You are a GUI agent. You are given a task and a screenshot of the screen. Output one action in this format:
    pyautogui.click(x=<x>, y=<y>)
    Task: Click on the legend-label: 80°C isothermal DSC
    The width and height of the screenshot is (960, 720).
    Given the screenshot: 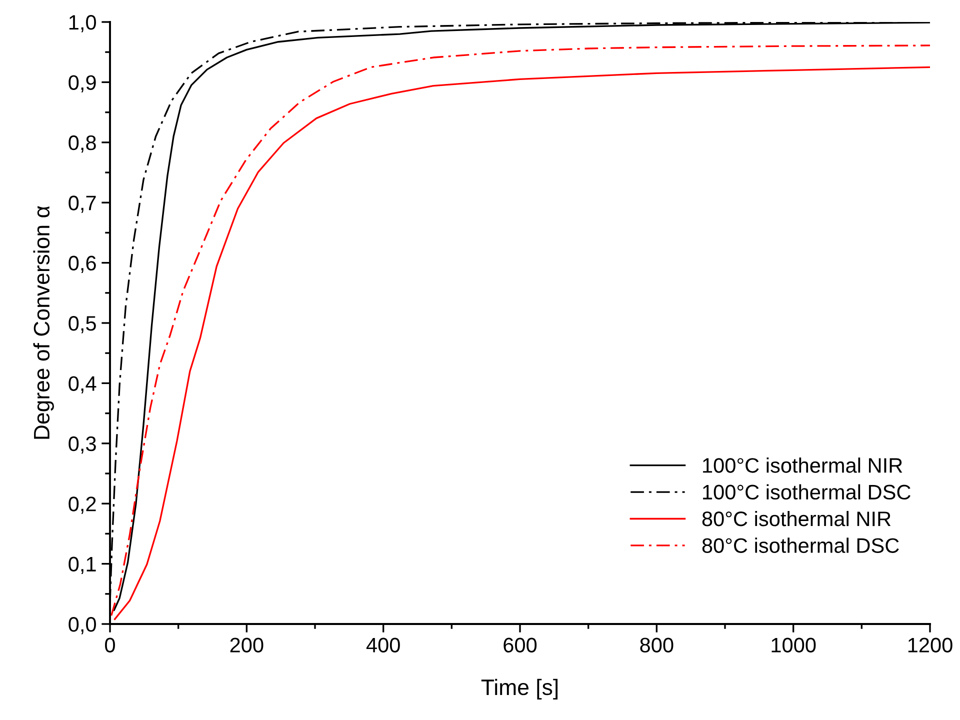 What is the action you would take?
    pyautogui.click(x=800, y=545)
    